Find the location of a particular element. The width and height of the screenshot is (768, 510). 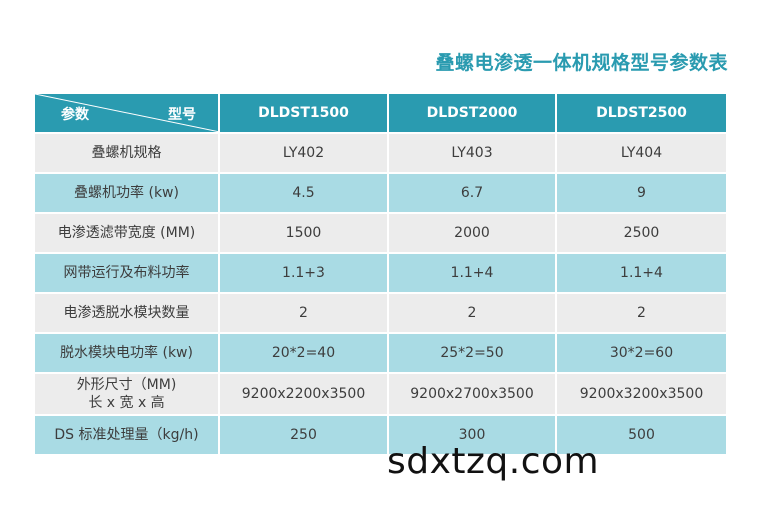

table-cell: LY404 is located at coordinates (641, 154).